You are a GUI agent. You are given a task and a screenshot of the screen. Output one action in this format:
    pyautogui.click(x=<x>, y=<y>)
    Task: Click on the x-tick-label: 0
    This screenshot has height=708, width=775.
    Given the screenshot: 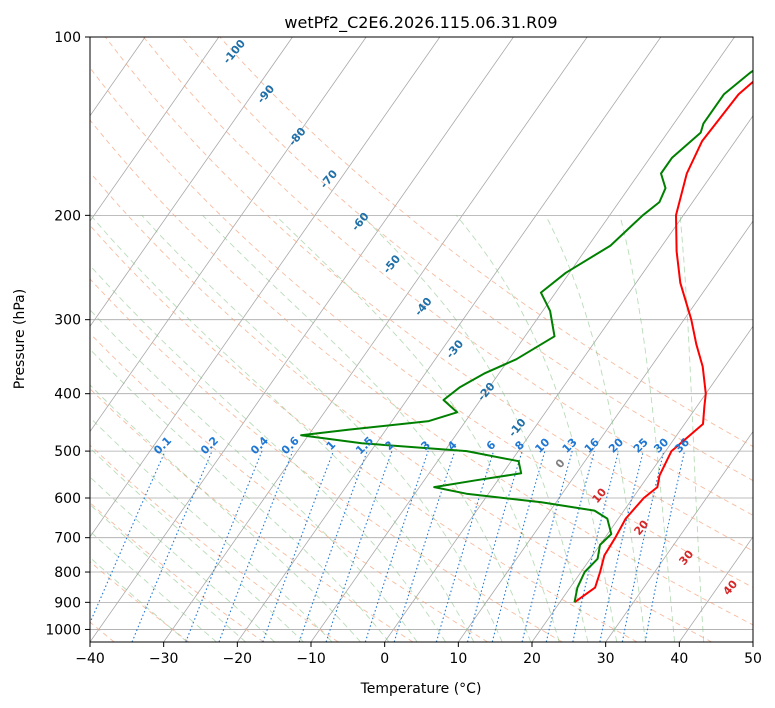 What is the action you would take?
    pyautogui.click(x=384, y=659)
    